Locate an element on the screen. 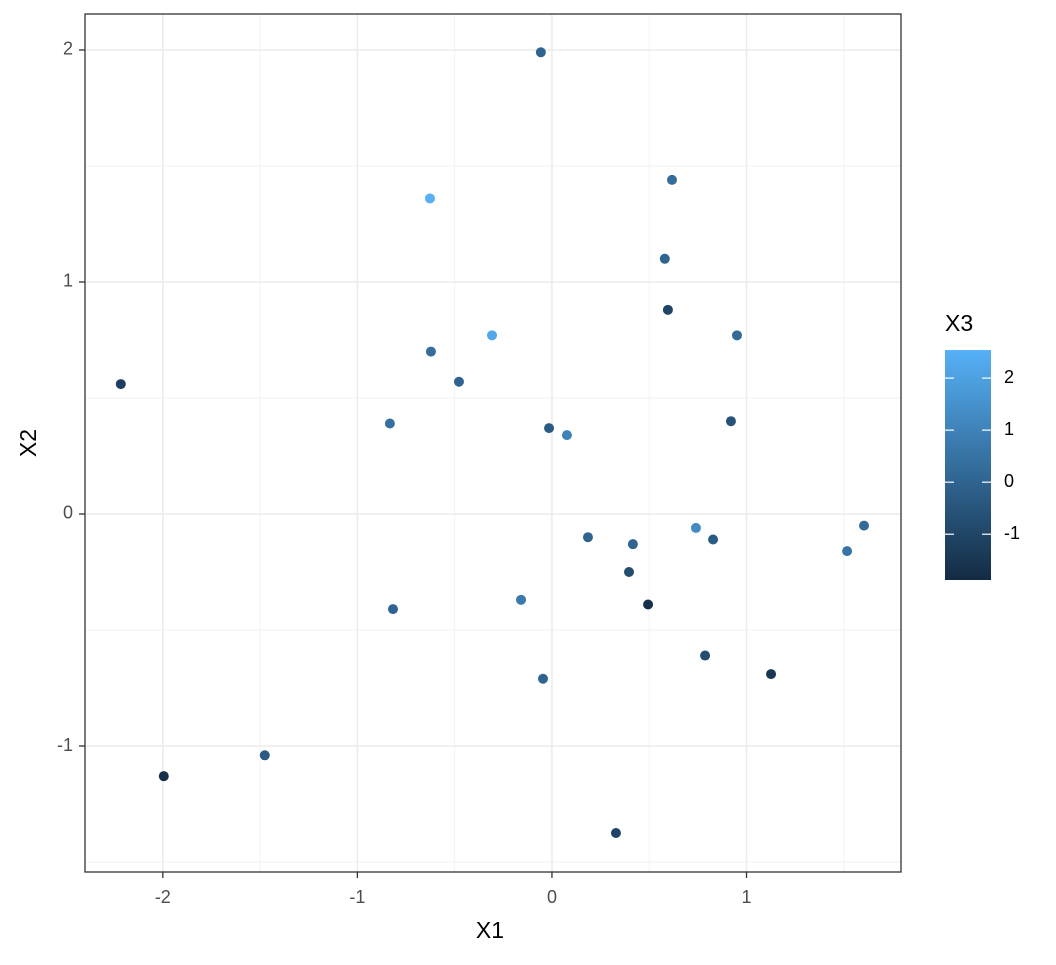 This screenshot has width=1056, height=965. y-tick-label: -1 is located at coordinates (65, 745).